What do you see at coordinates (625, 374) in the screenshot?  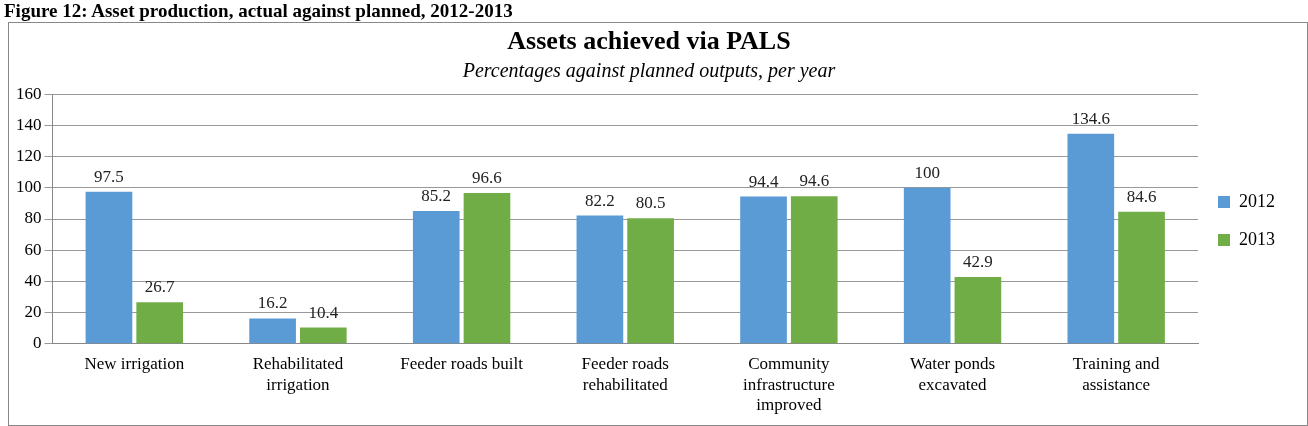 I see `x-tick-label: Feeder roads rehabilitated` at bounding box center [625, 374].